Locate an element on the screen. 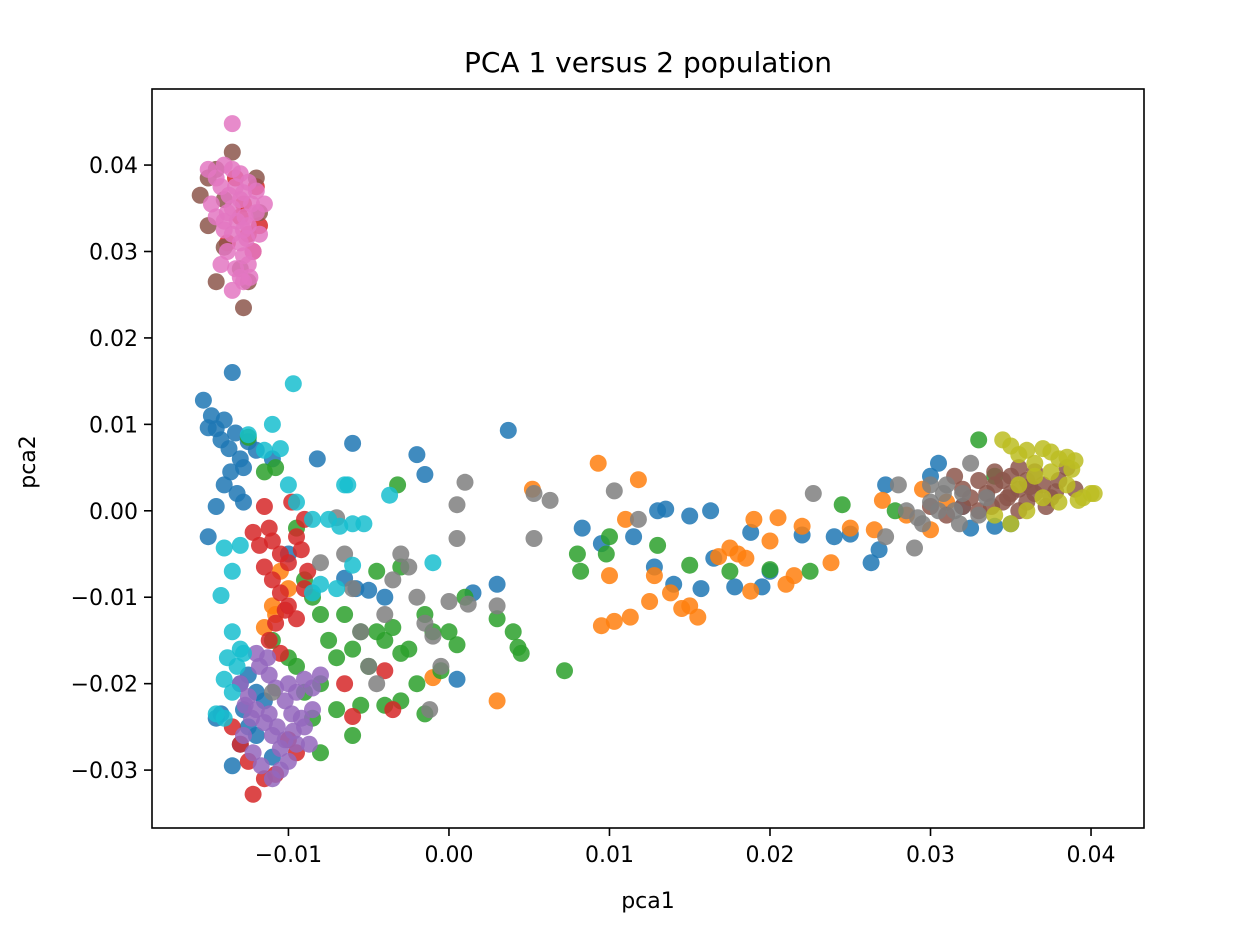 The image size is (1240, 926). x-tick-label: 0.03 is located at coordinates (930, 855).